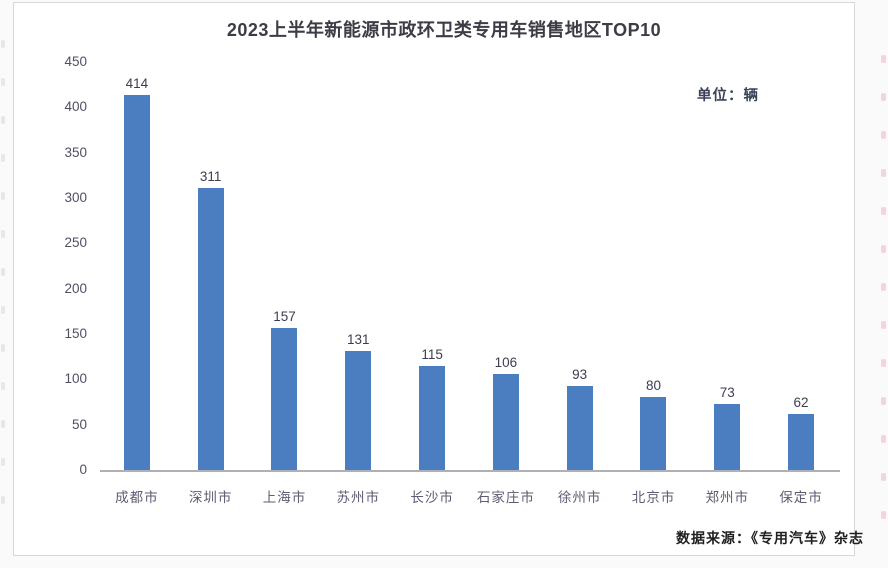 The image size is (888, 568). What do you see at coordinates (75, 379) in the screenshot?
I see `y-tick-label: 100` at bounding box center [75, 379].